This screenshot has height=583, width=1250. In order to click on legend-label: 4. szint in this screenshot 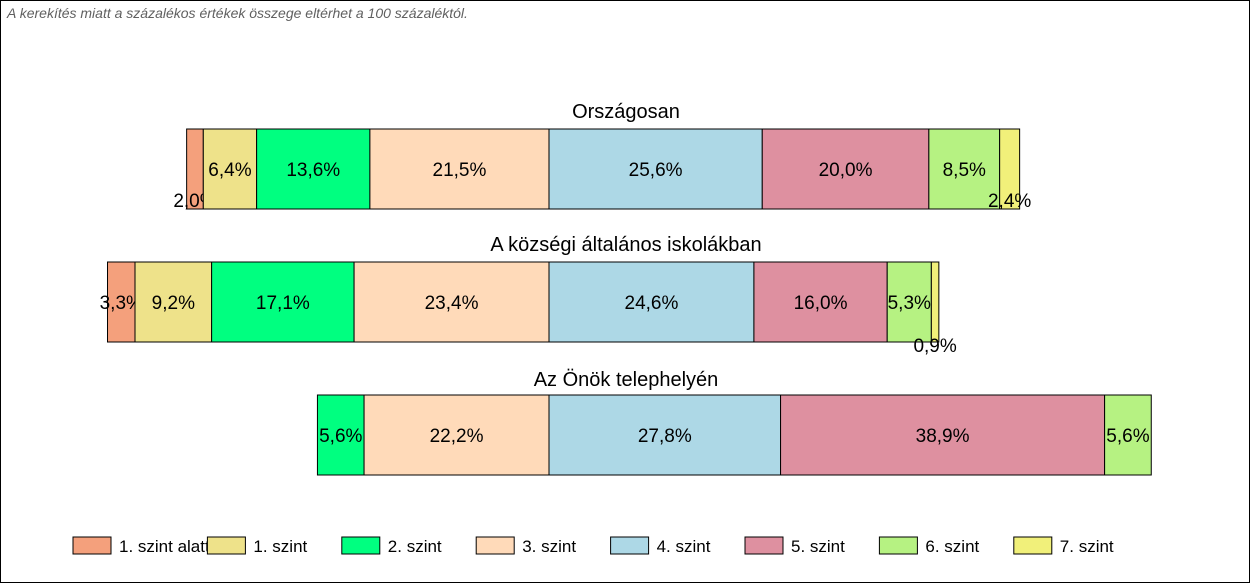, I will do `click(684, 546)`.